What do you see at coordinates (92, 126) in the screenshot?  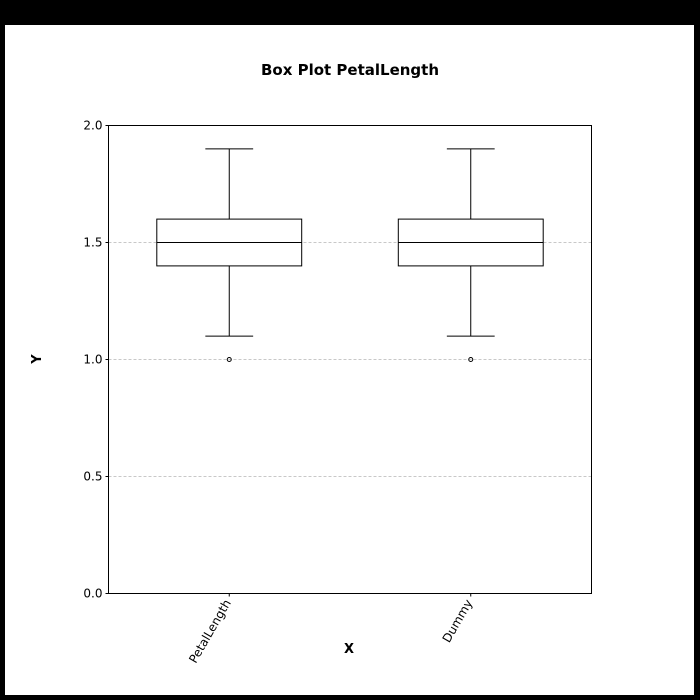 I see `y-tick-label: 2.0` at bounding box center [92, 126].